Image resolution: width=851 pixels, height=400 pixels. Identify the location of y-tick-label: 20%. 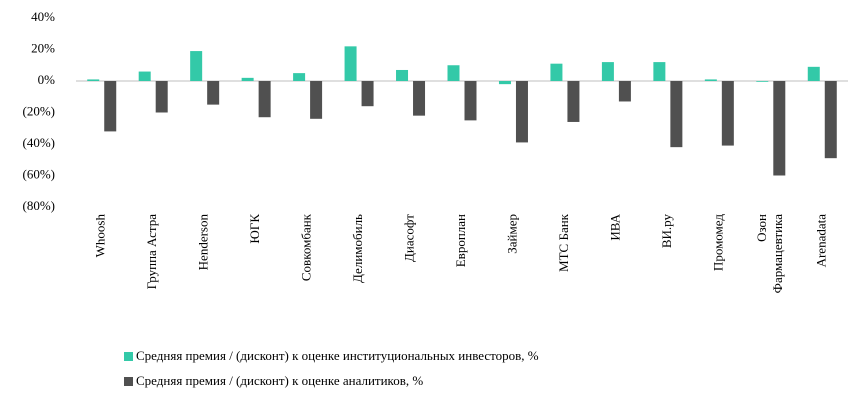
(43, 47).